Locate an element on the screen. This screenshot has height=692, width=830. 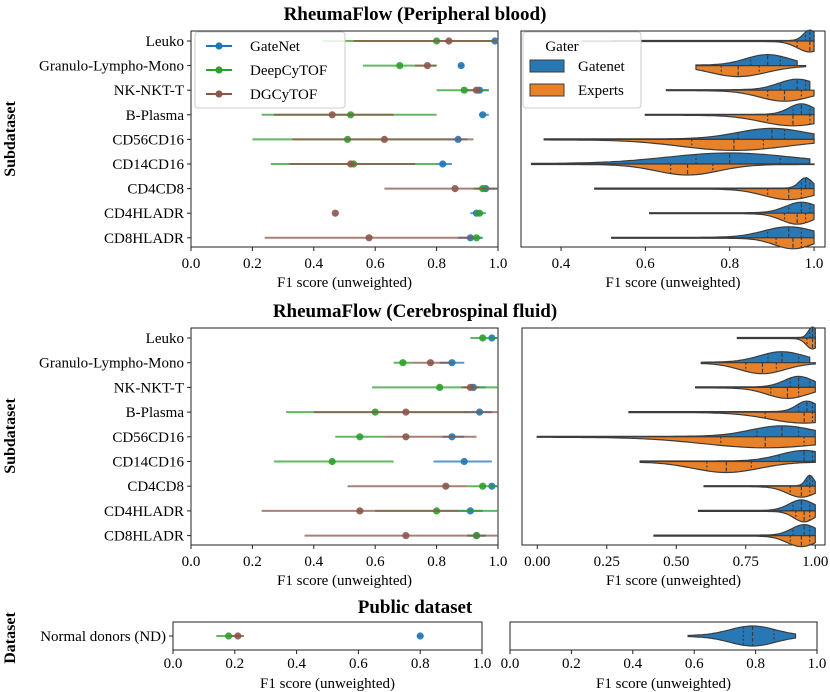
ylabel-peripheral: Subdataset is located at coordinates (10, 139).